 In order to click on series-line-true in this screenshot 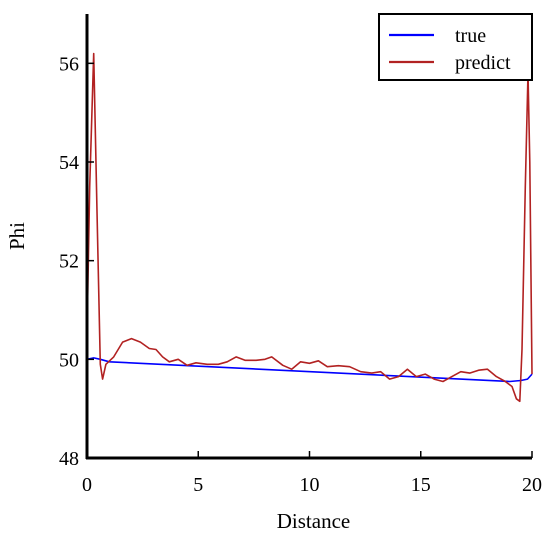, I will do `click(309, 370)`.